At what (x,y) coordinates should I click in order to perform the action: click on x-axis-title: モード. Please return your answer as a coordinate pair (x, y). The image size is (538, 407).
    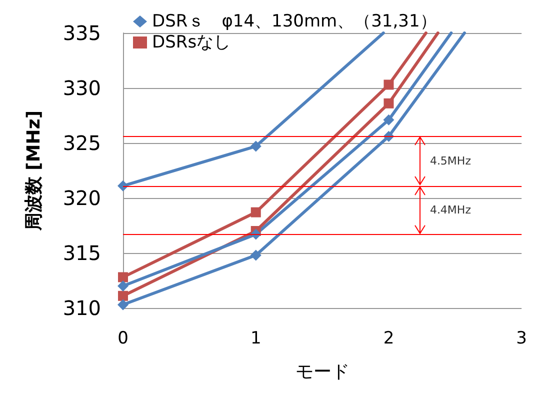
    Looking at the image, I should click on (322, 372).